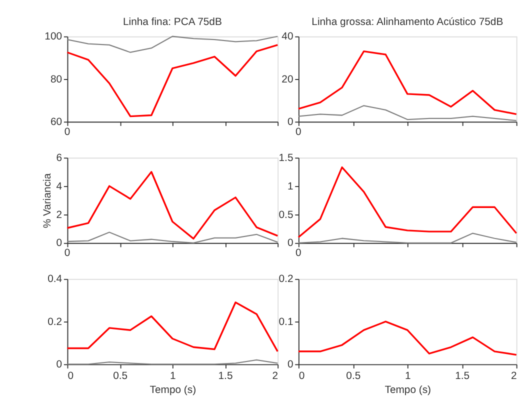 This screenshot has height=412, width=523. What do you see at coordinates (56, 122) in the screenshot?
I see `y-tick-label: 60` at bounding box center [56, 122].